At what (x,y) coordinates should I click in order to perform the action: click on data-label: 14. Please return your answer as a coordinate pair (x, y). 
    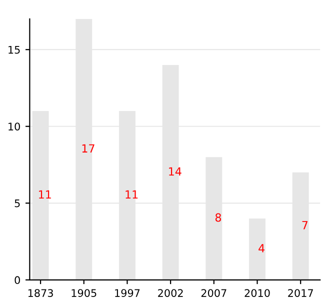
    Looking at the image, I should click on (175, 171).